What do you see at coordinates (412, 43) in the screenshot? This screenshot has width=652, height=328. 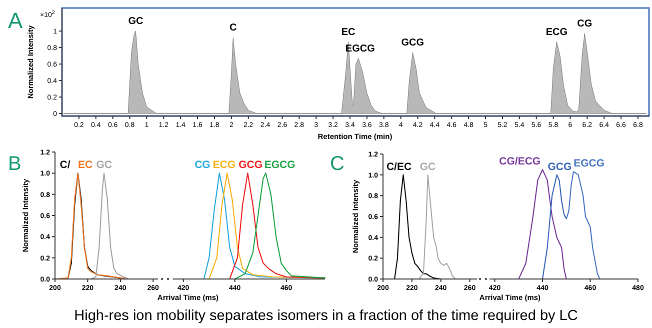 I see `annotation: GCG` at bounding box center [412, 43].